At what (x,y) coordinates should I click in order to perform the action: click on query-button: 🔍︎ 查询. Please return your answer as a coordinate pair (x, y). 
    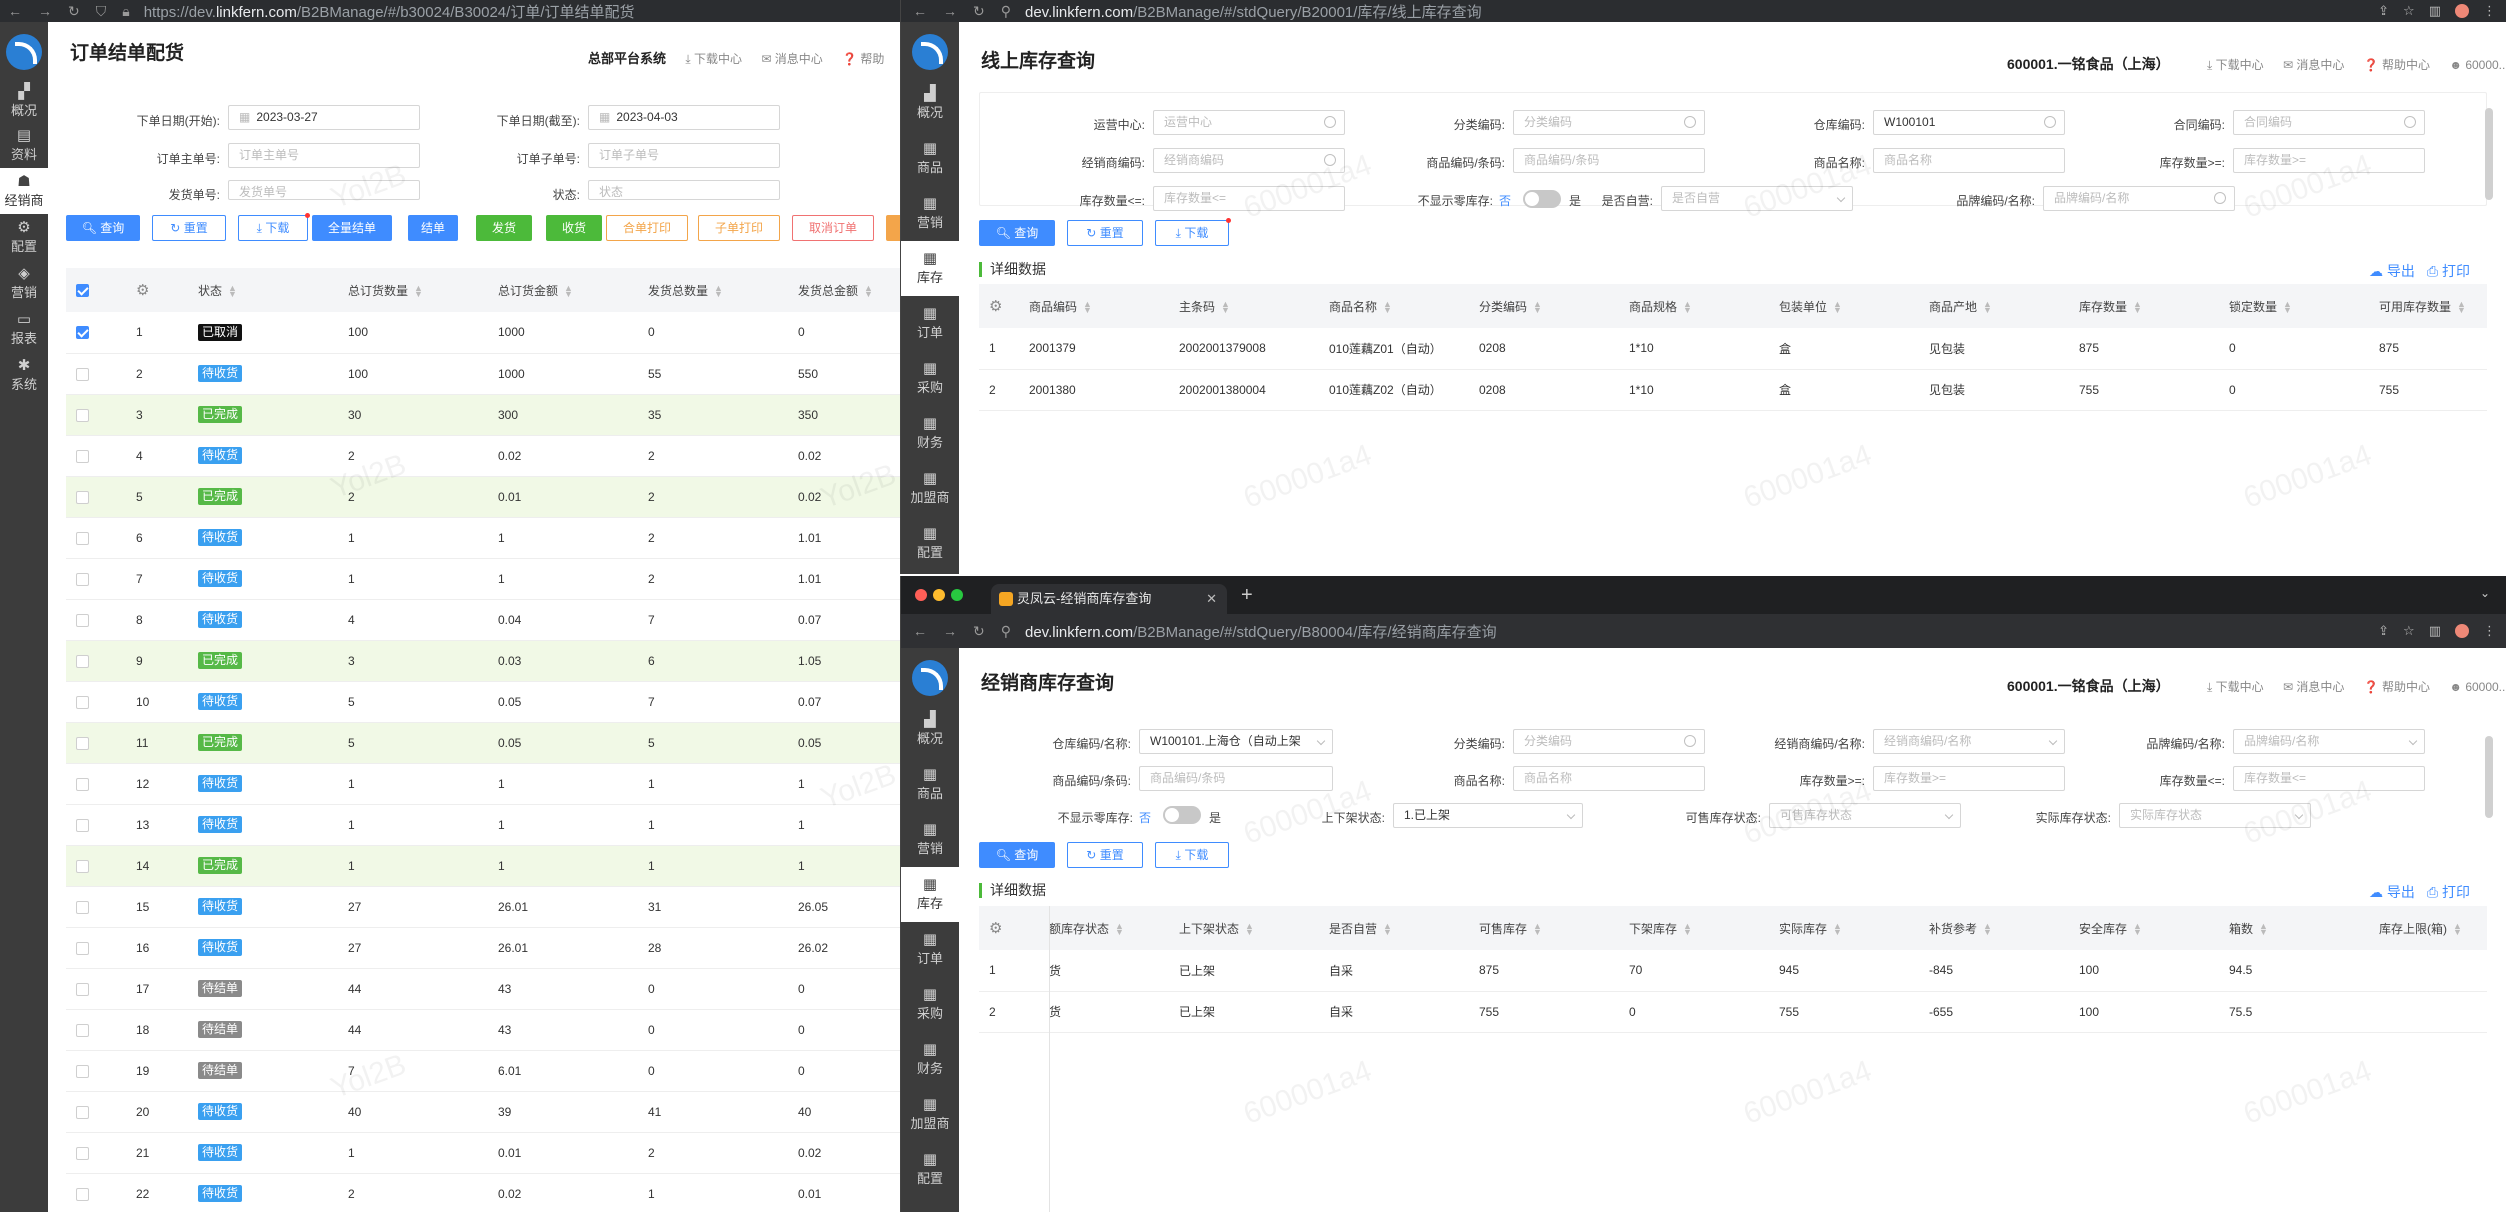
    Looking at the image, I should click on (1017, 233).